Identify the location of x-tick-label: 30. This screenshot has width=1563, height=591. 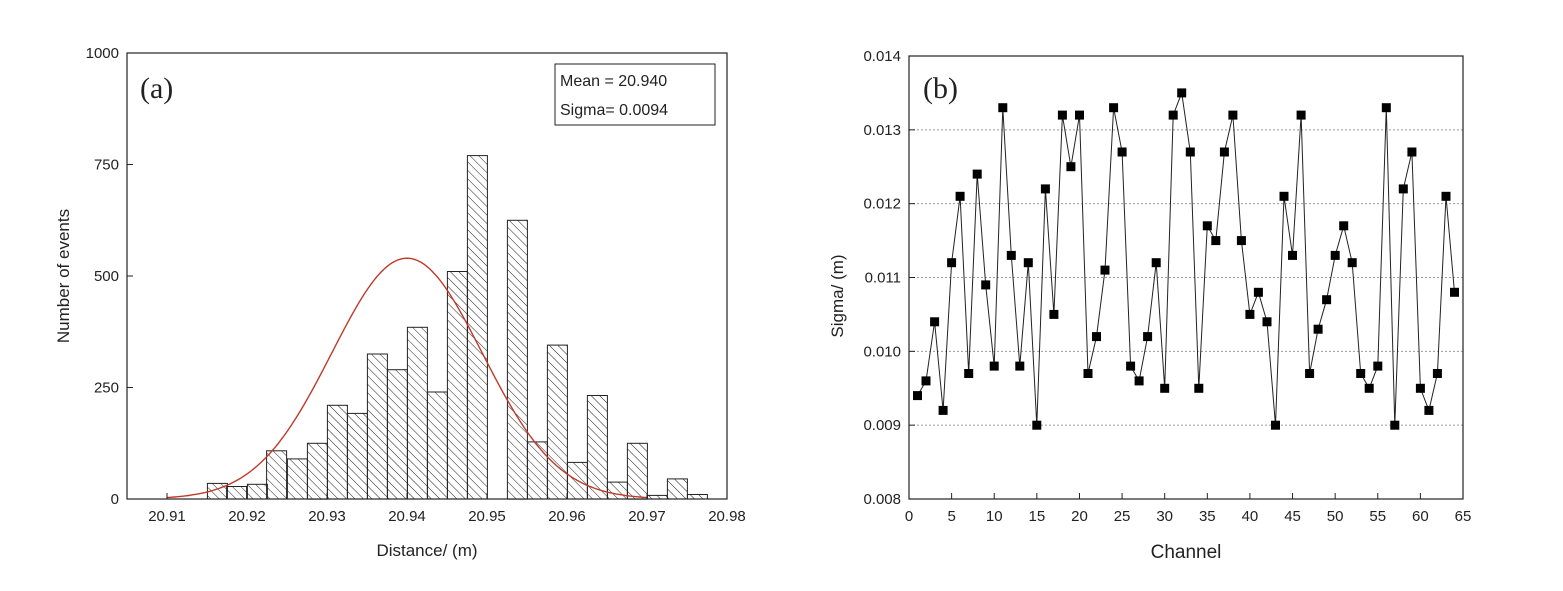
(1164, 516).